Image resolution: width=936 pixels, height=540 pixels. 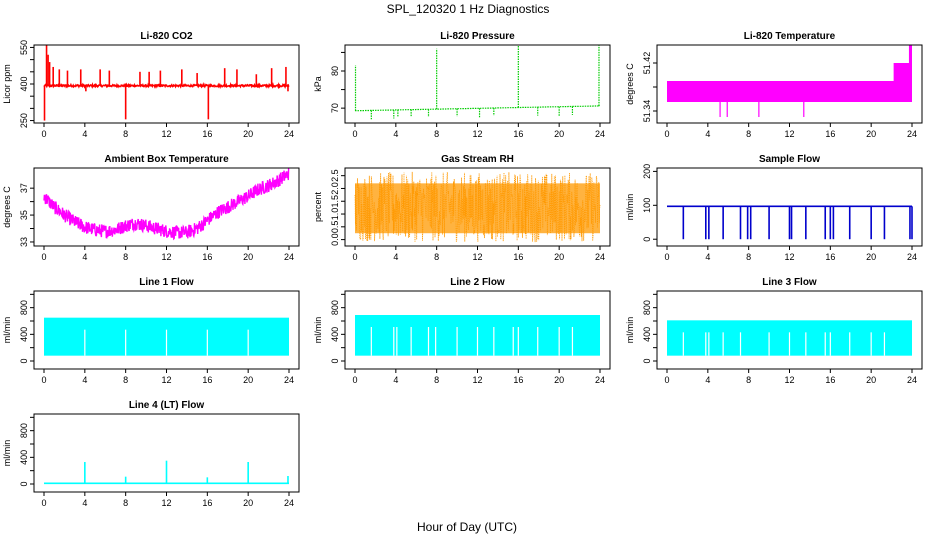 I want to click on y-tick-label: 550, so click(x=24, y=47).